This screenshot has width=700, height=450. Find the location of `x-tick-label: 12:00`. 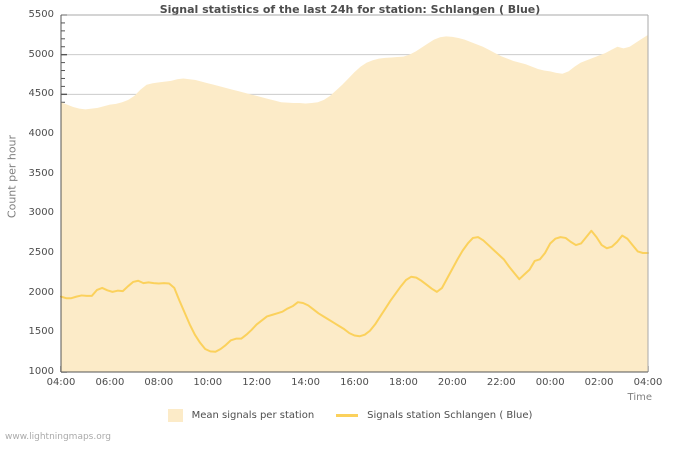

x-tick-label: 12:00 is located at coordinates (257, 382).